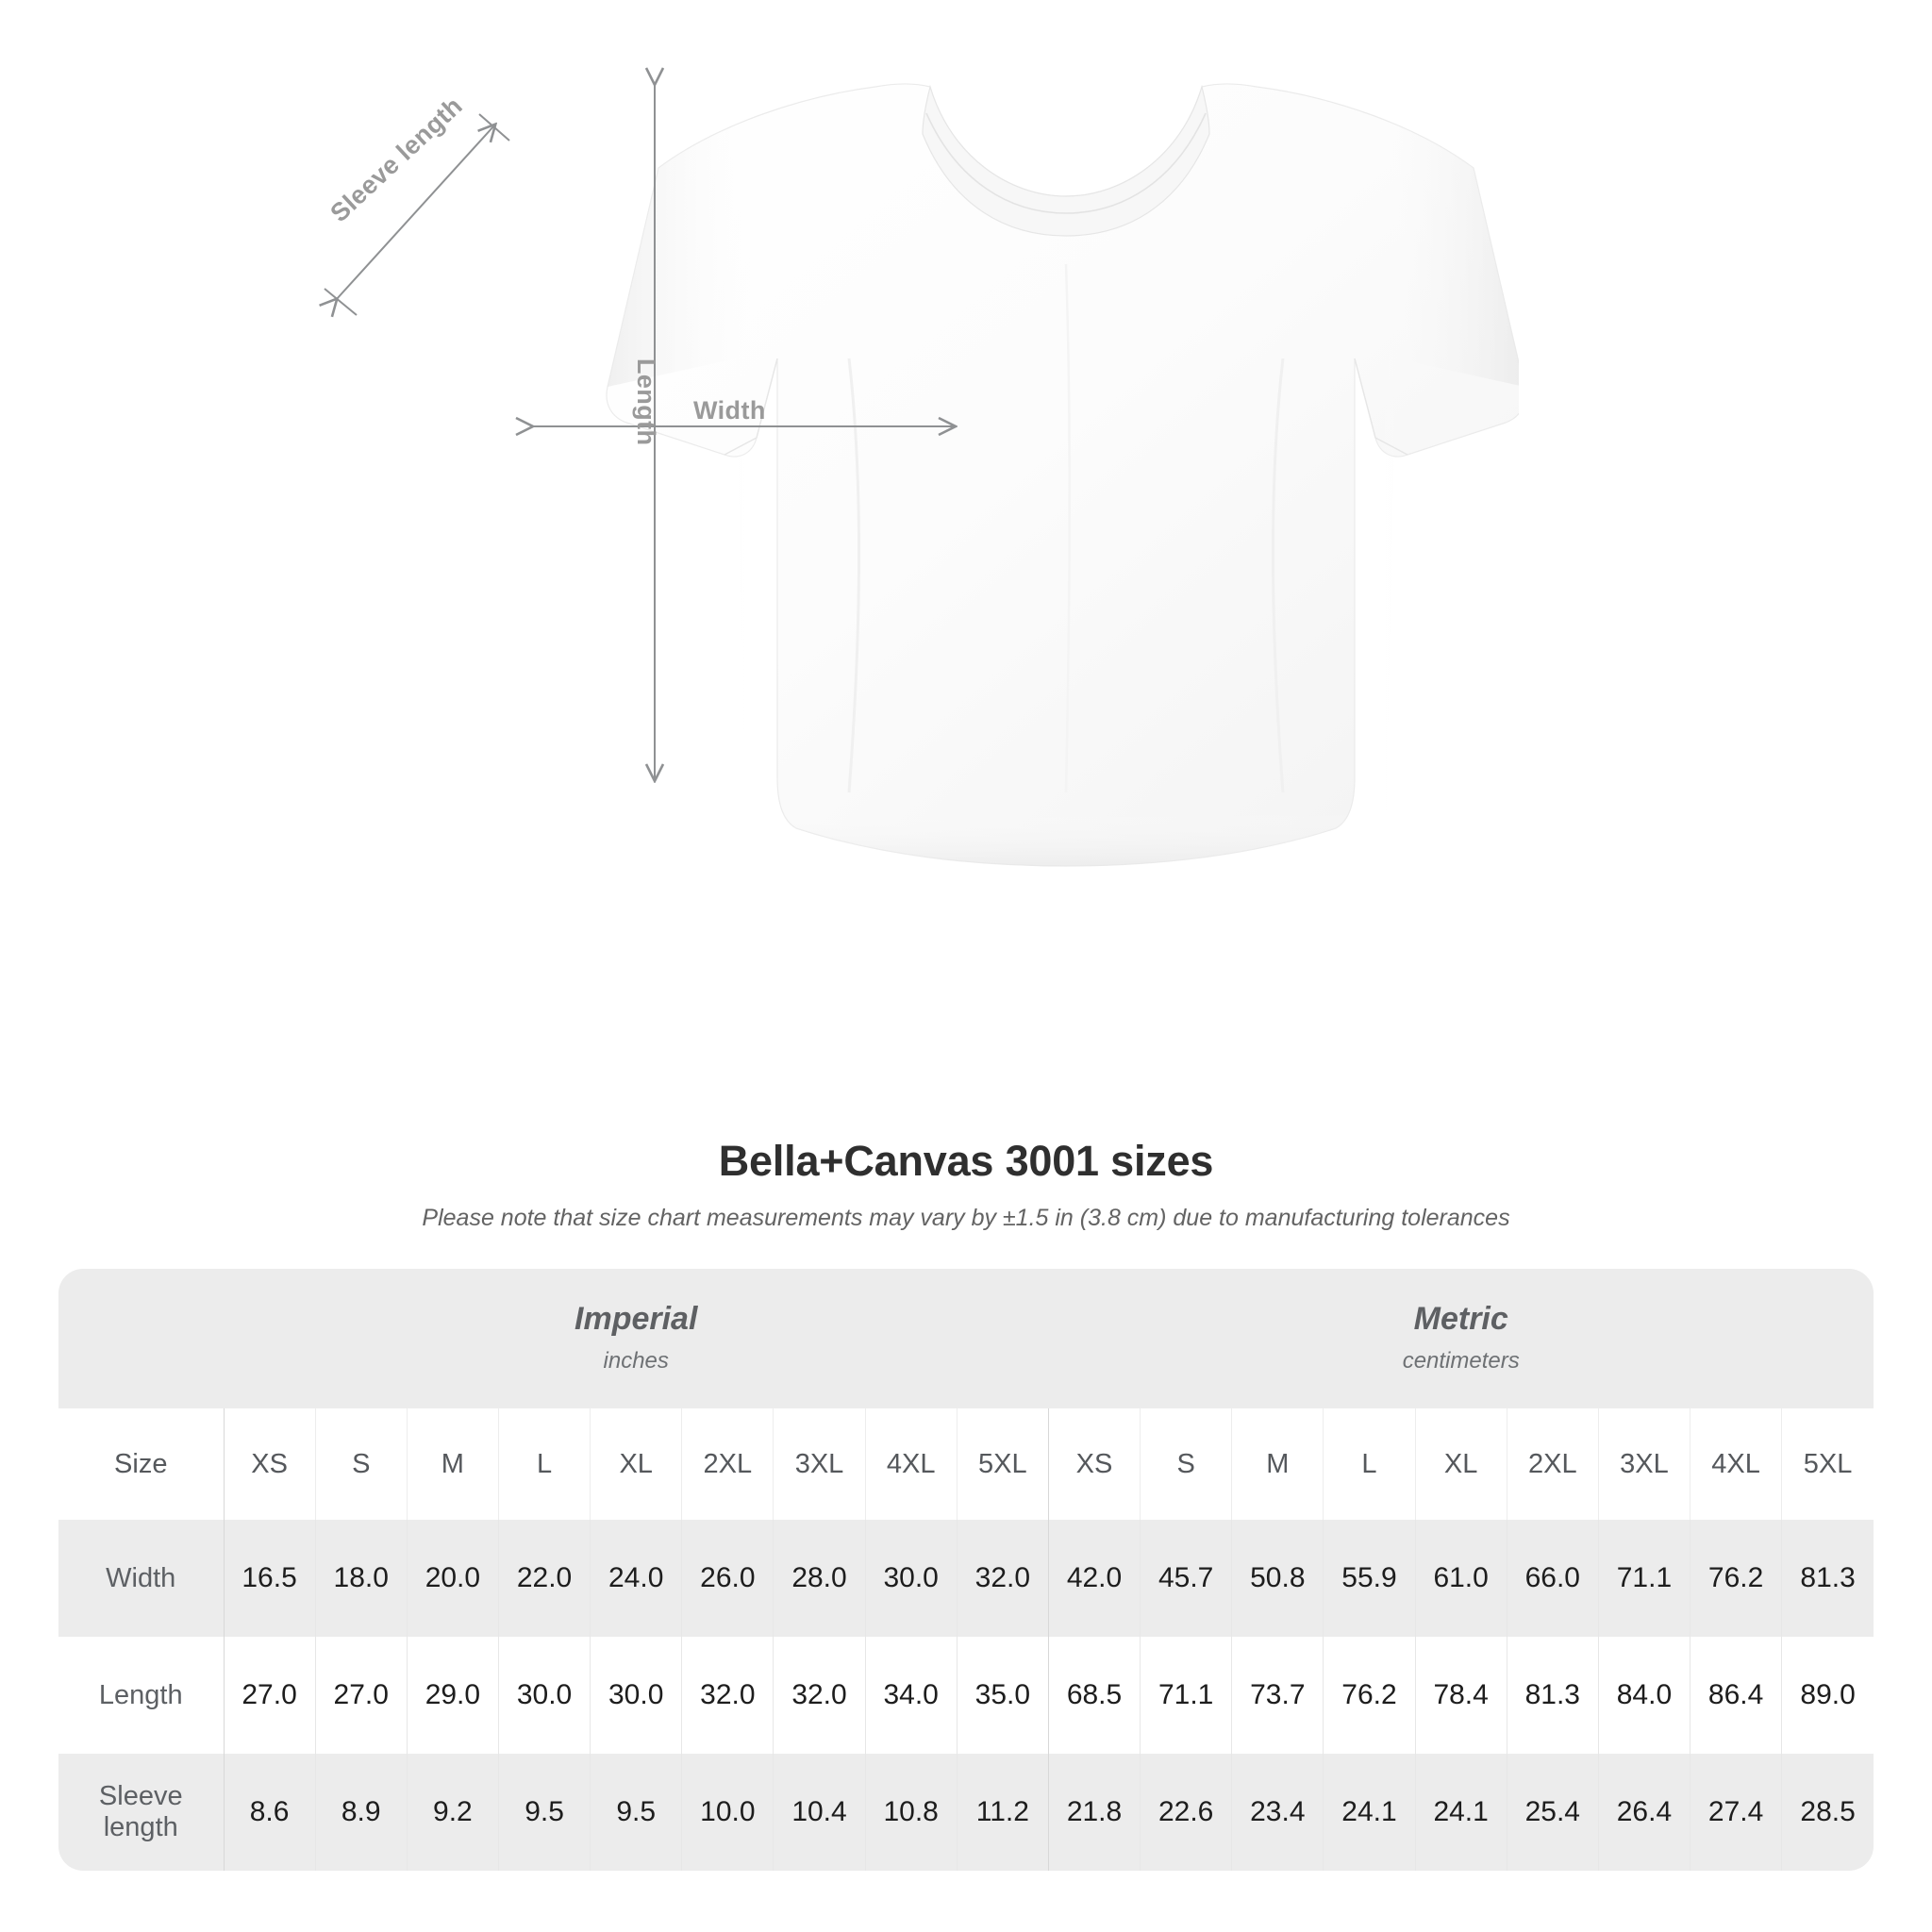 The width and height of the screenshot is (1932, 1932). Describe the element at coordinates (1736, 1812) in the screenshot. I see `cell-sleeve-length-metric-4xl: 27.4` at that location.